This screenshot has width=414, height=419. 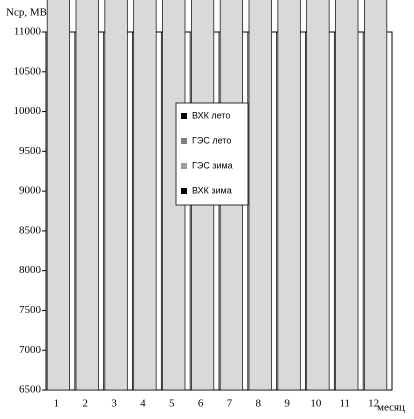 What do you see at coordinates (30, 390) in the screenshot?
I see `y-tick-label: 6500` at bounding box center [30, 390].